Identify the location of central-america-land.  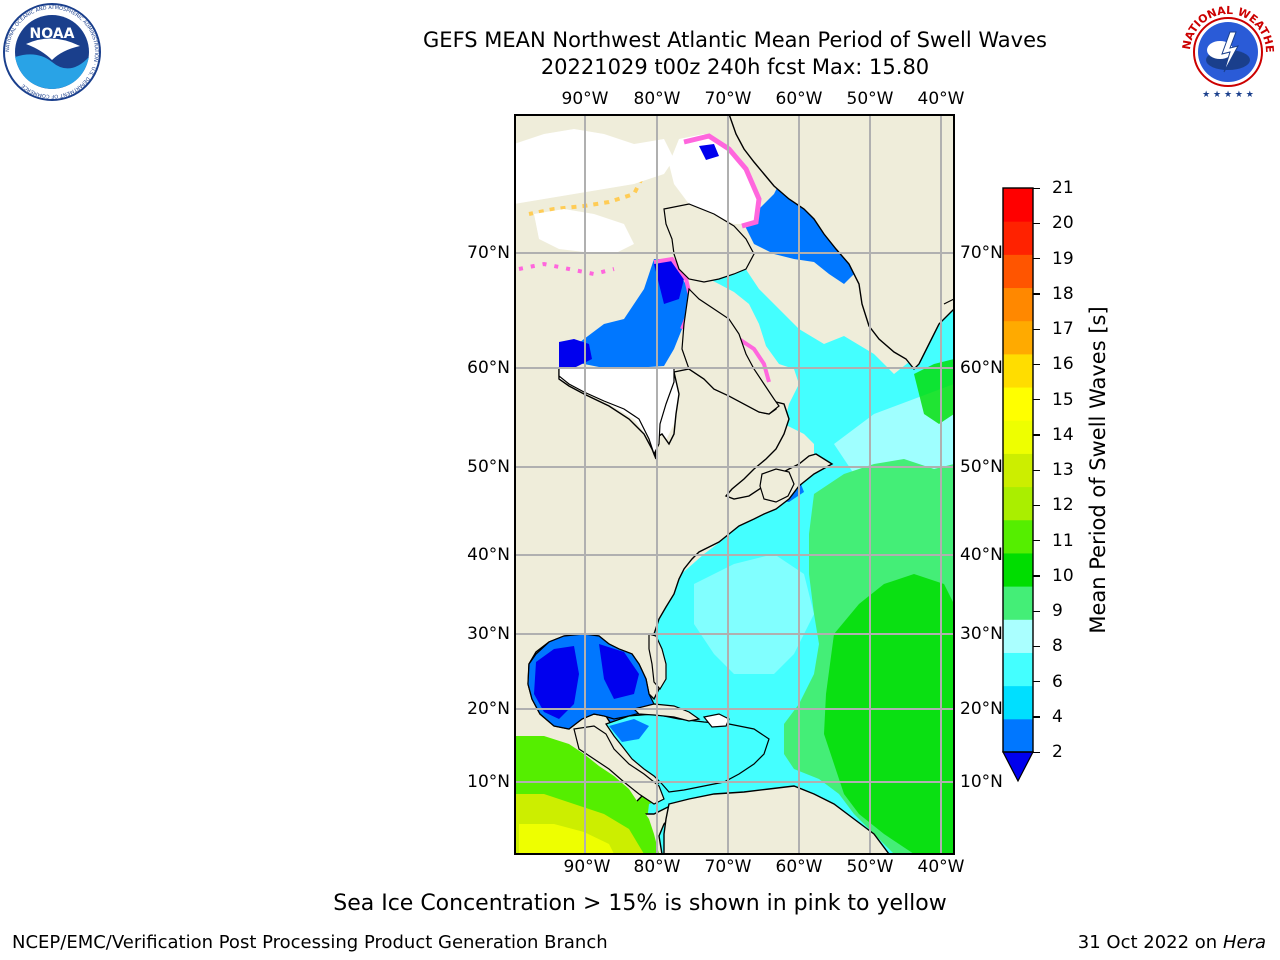
(619, 765).